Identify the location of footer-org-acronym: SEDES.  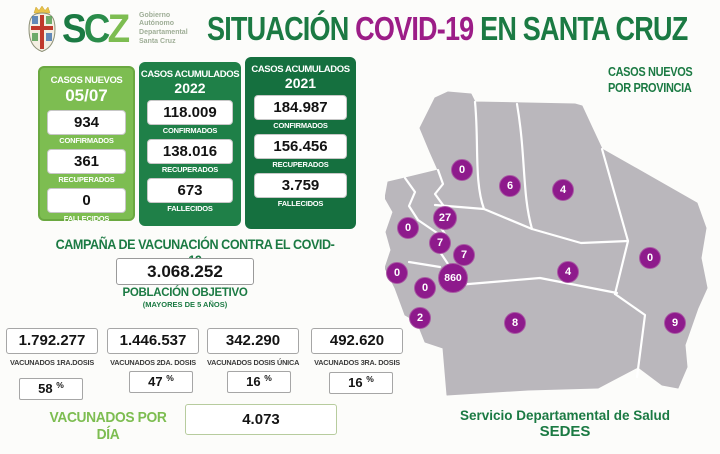
(565, 431).